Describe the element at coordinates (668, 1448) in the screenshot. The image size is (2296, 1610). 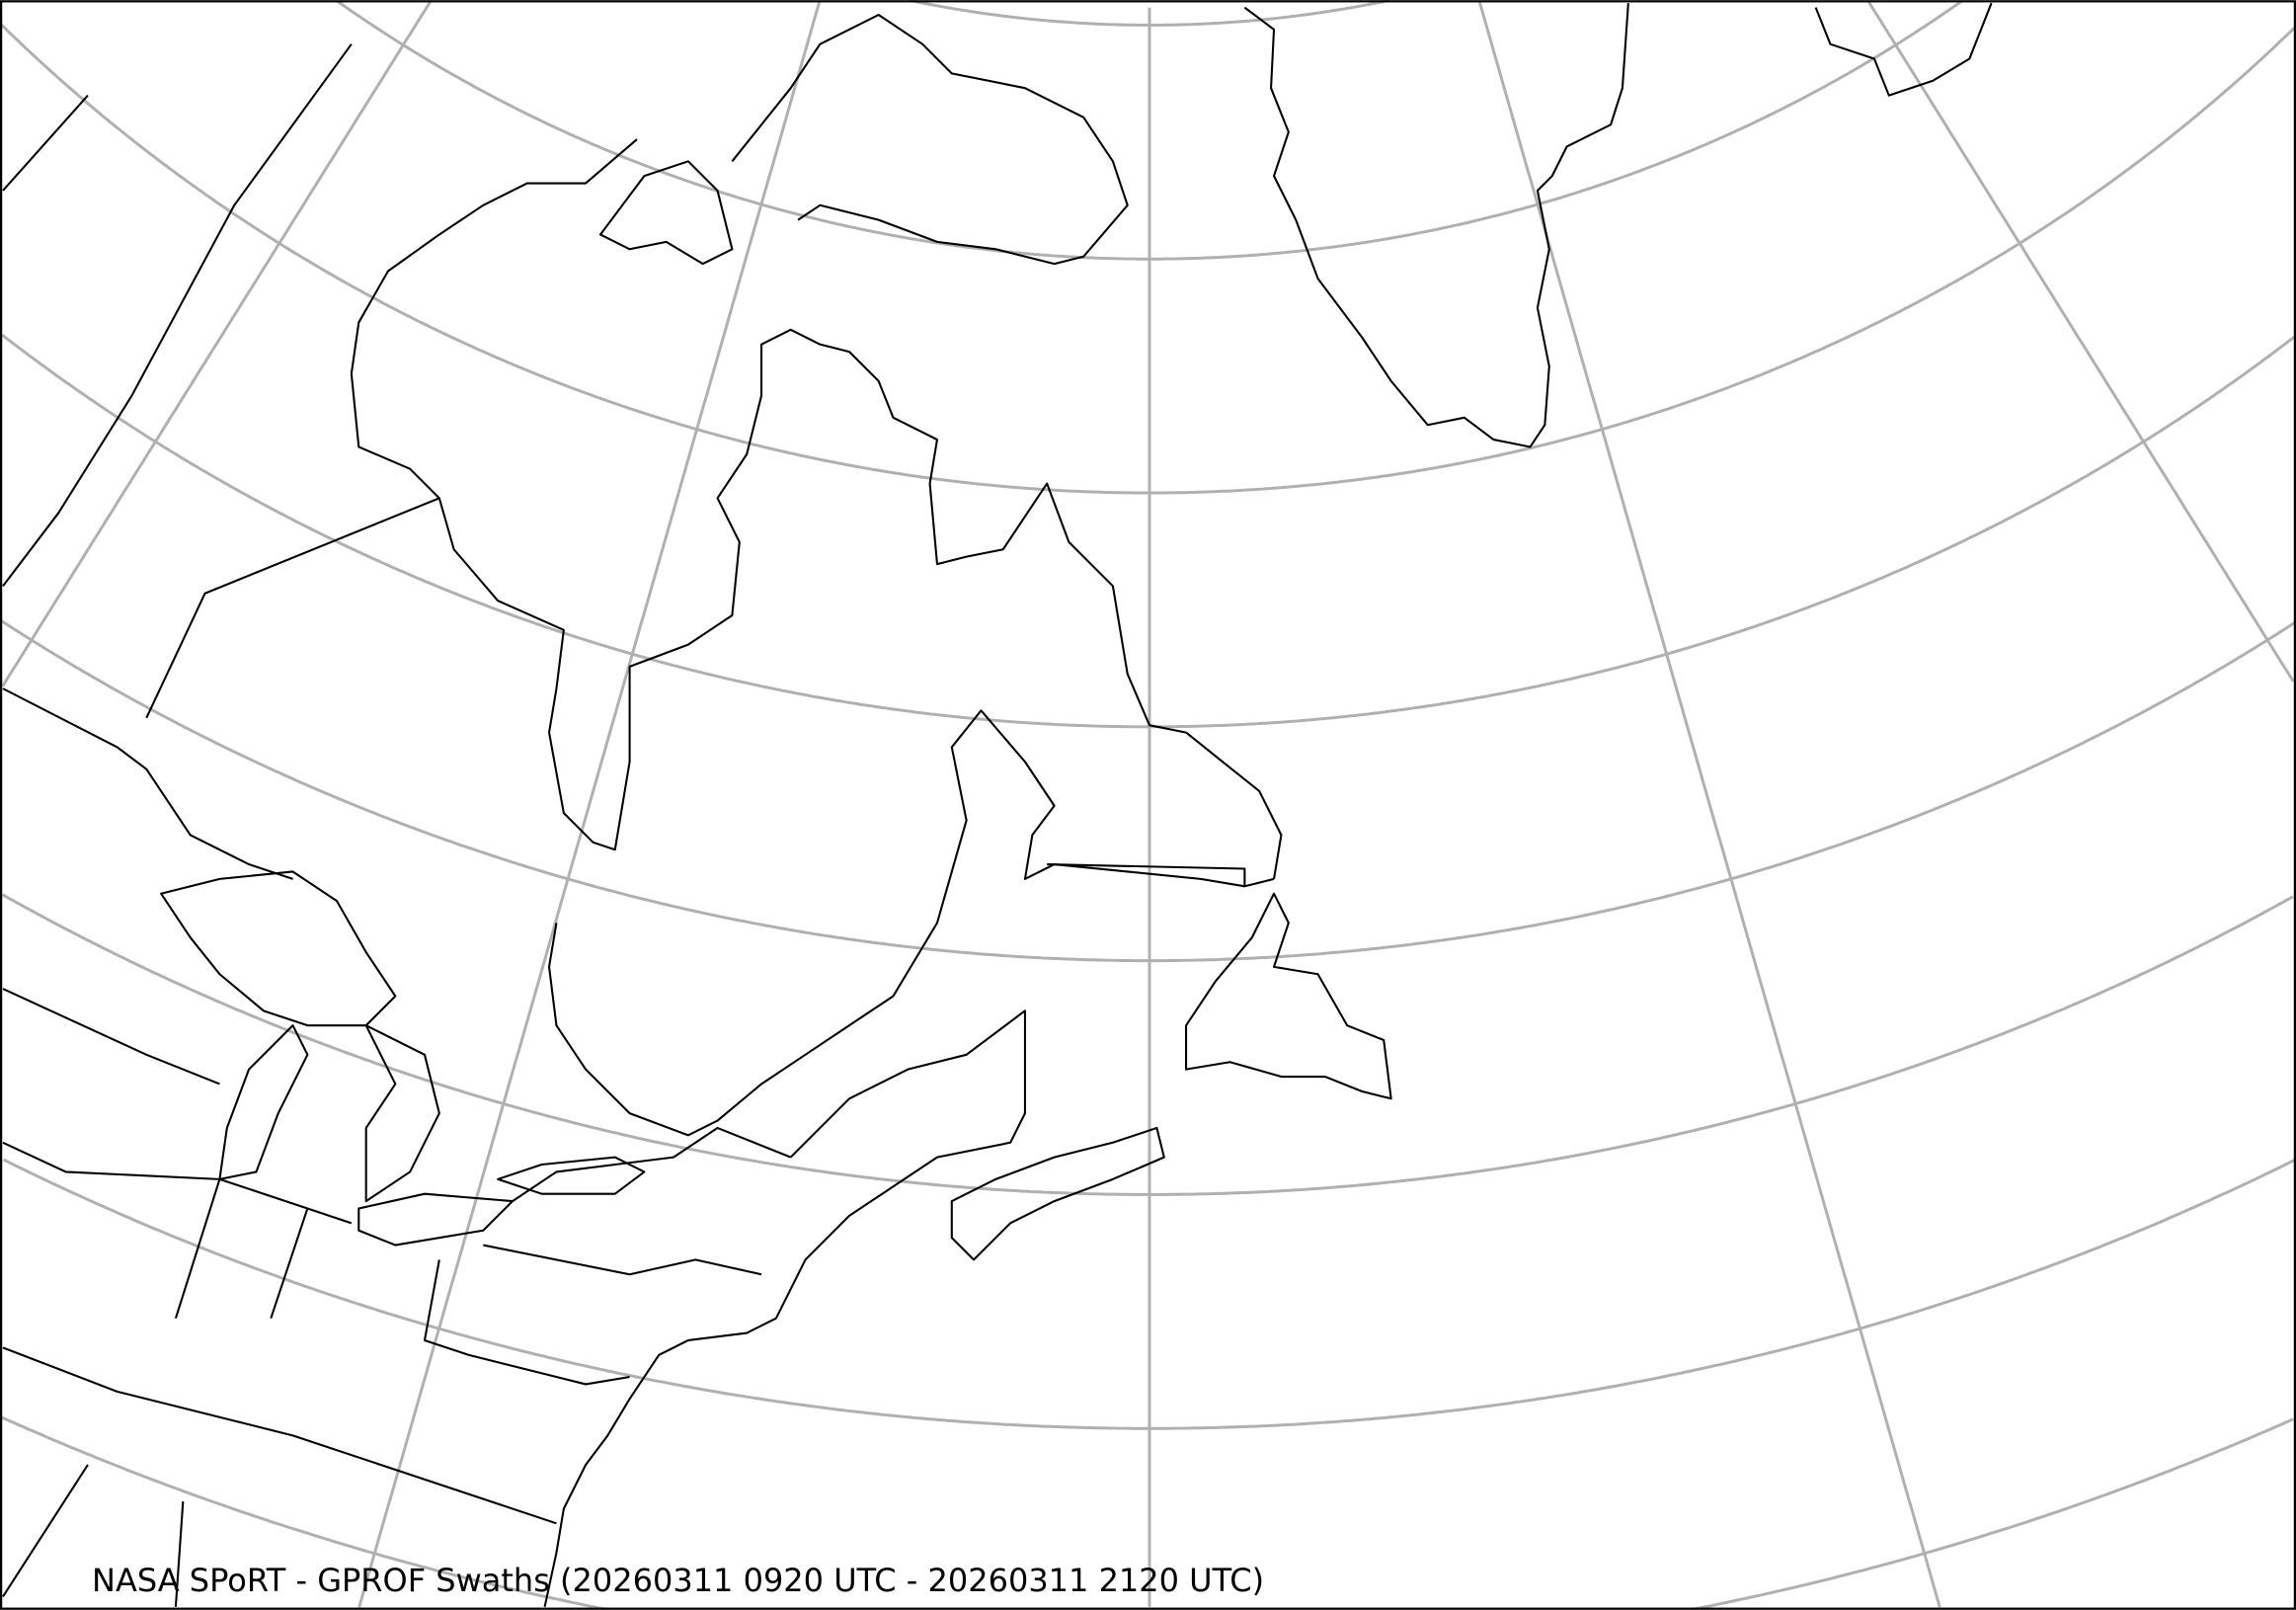
I see `new-england-coast` at that location.